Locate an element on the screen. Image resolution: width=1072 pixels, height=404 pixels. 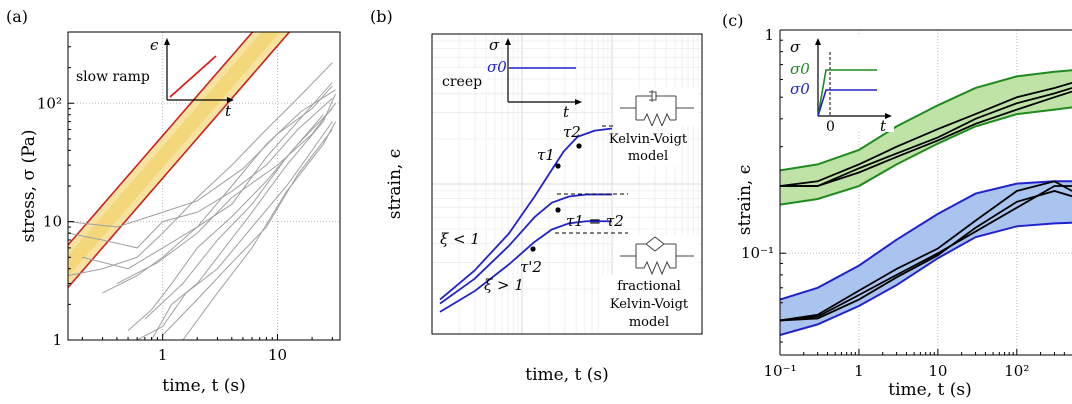
inset-b-y-arrow is located at coordinates (508, 41).